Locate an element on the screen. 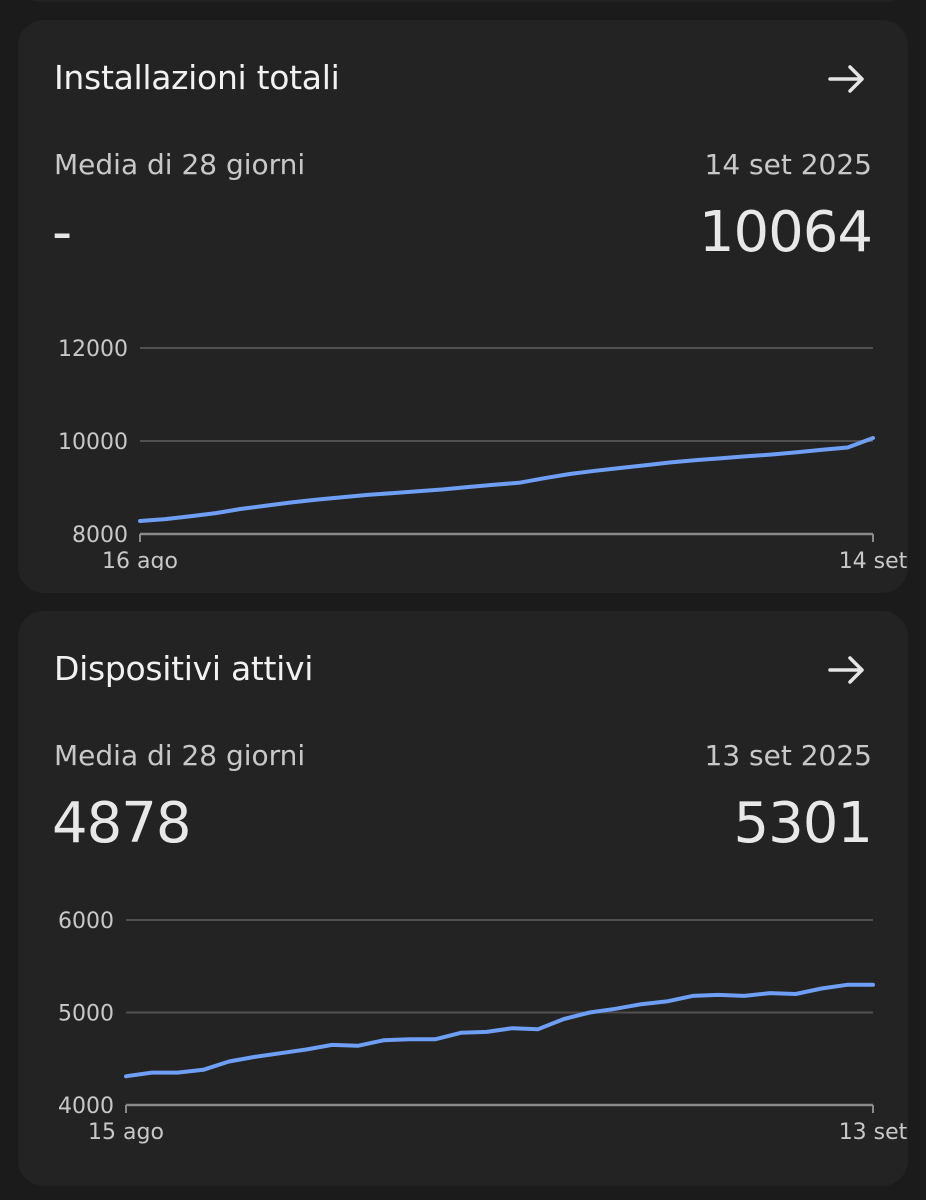  current-value: 5301 is located at coordinates (803, 823).